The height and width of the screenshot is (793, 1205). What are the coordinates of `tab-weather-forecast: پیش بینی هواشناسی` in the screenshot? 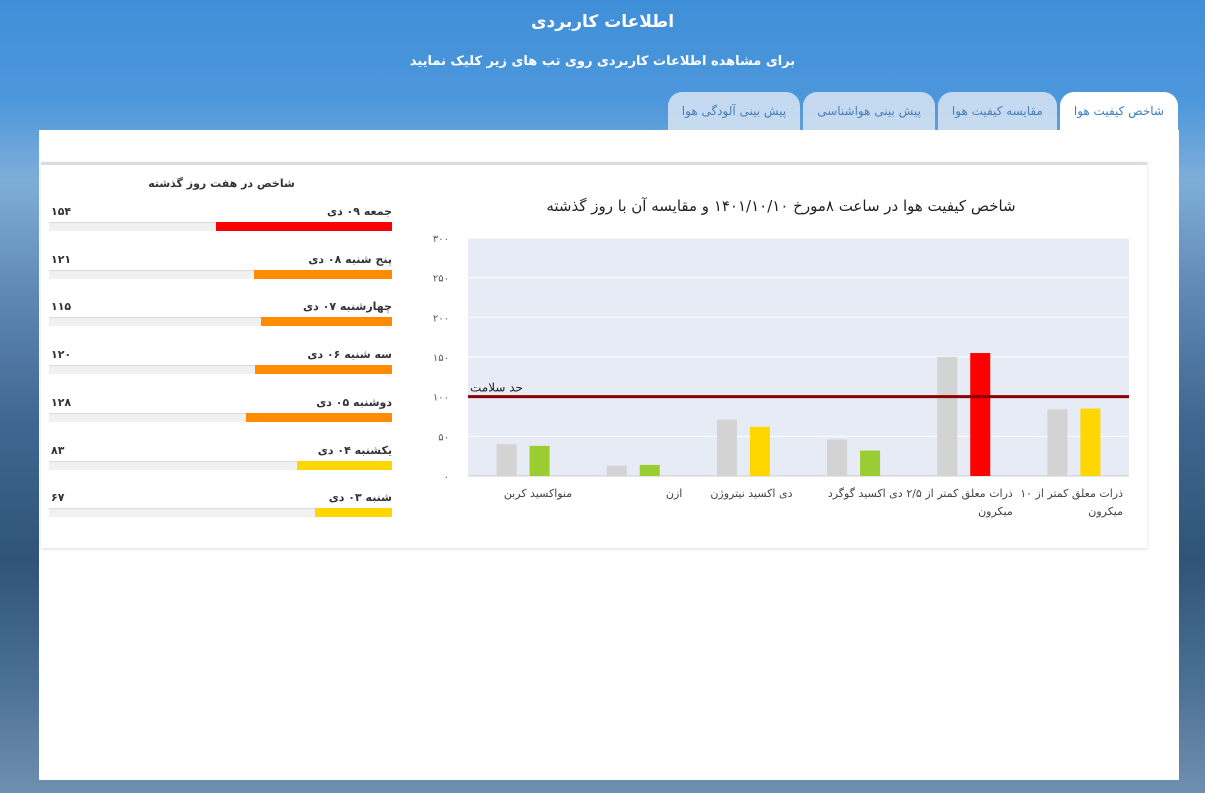 It's located at (869, 111).